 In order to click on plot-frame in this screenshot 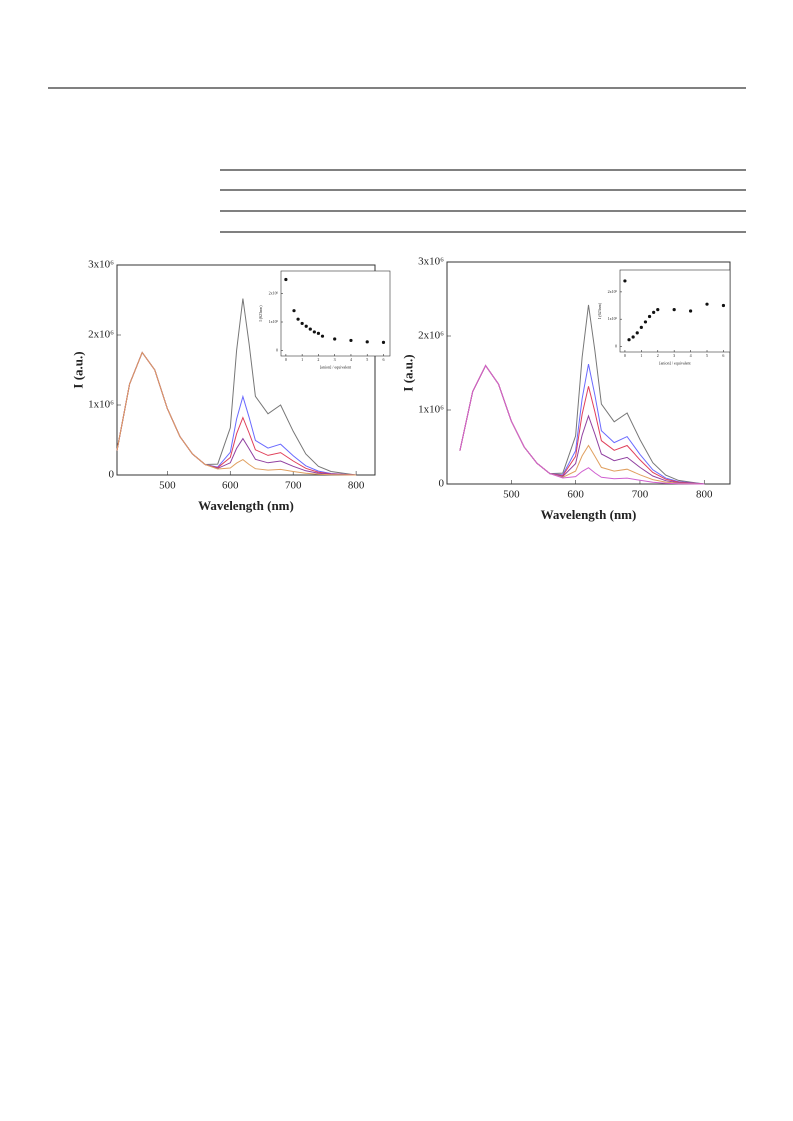, I will do `click(335, 313)`.